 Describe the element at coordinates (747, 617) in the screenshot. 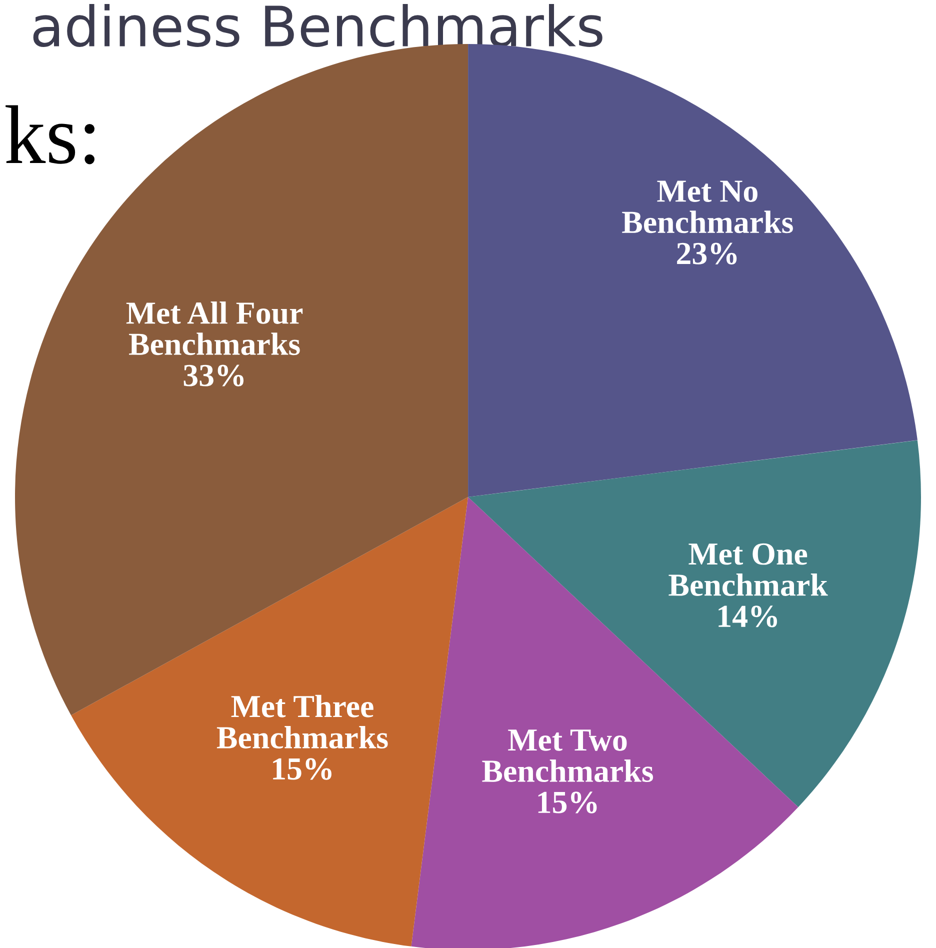

I see `data-label: 14%` at that location.